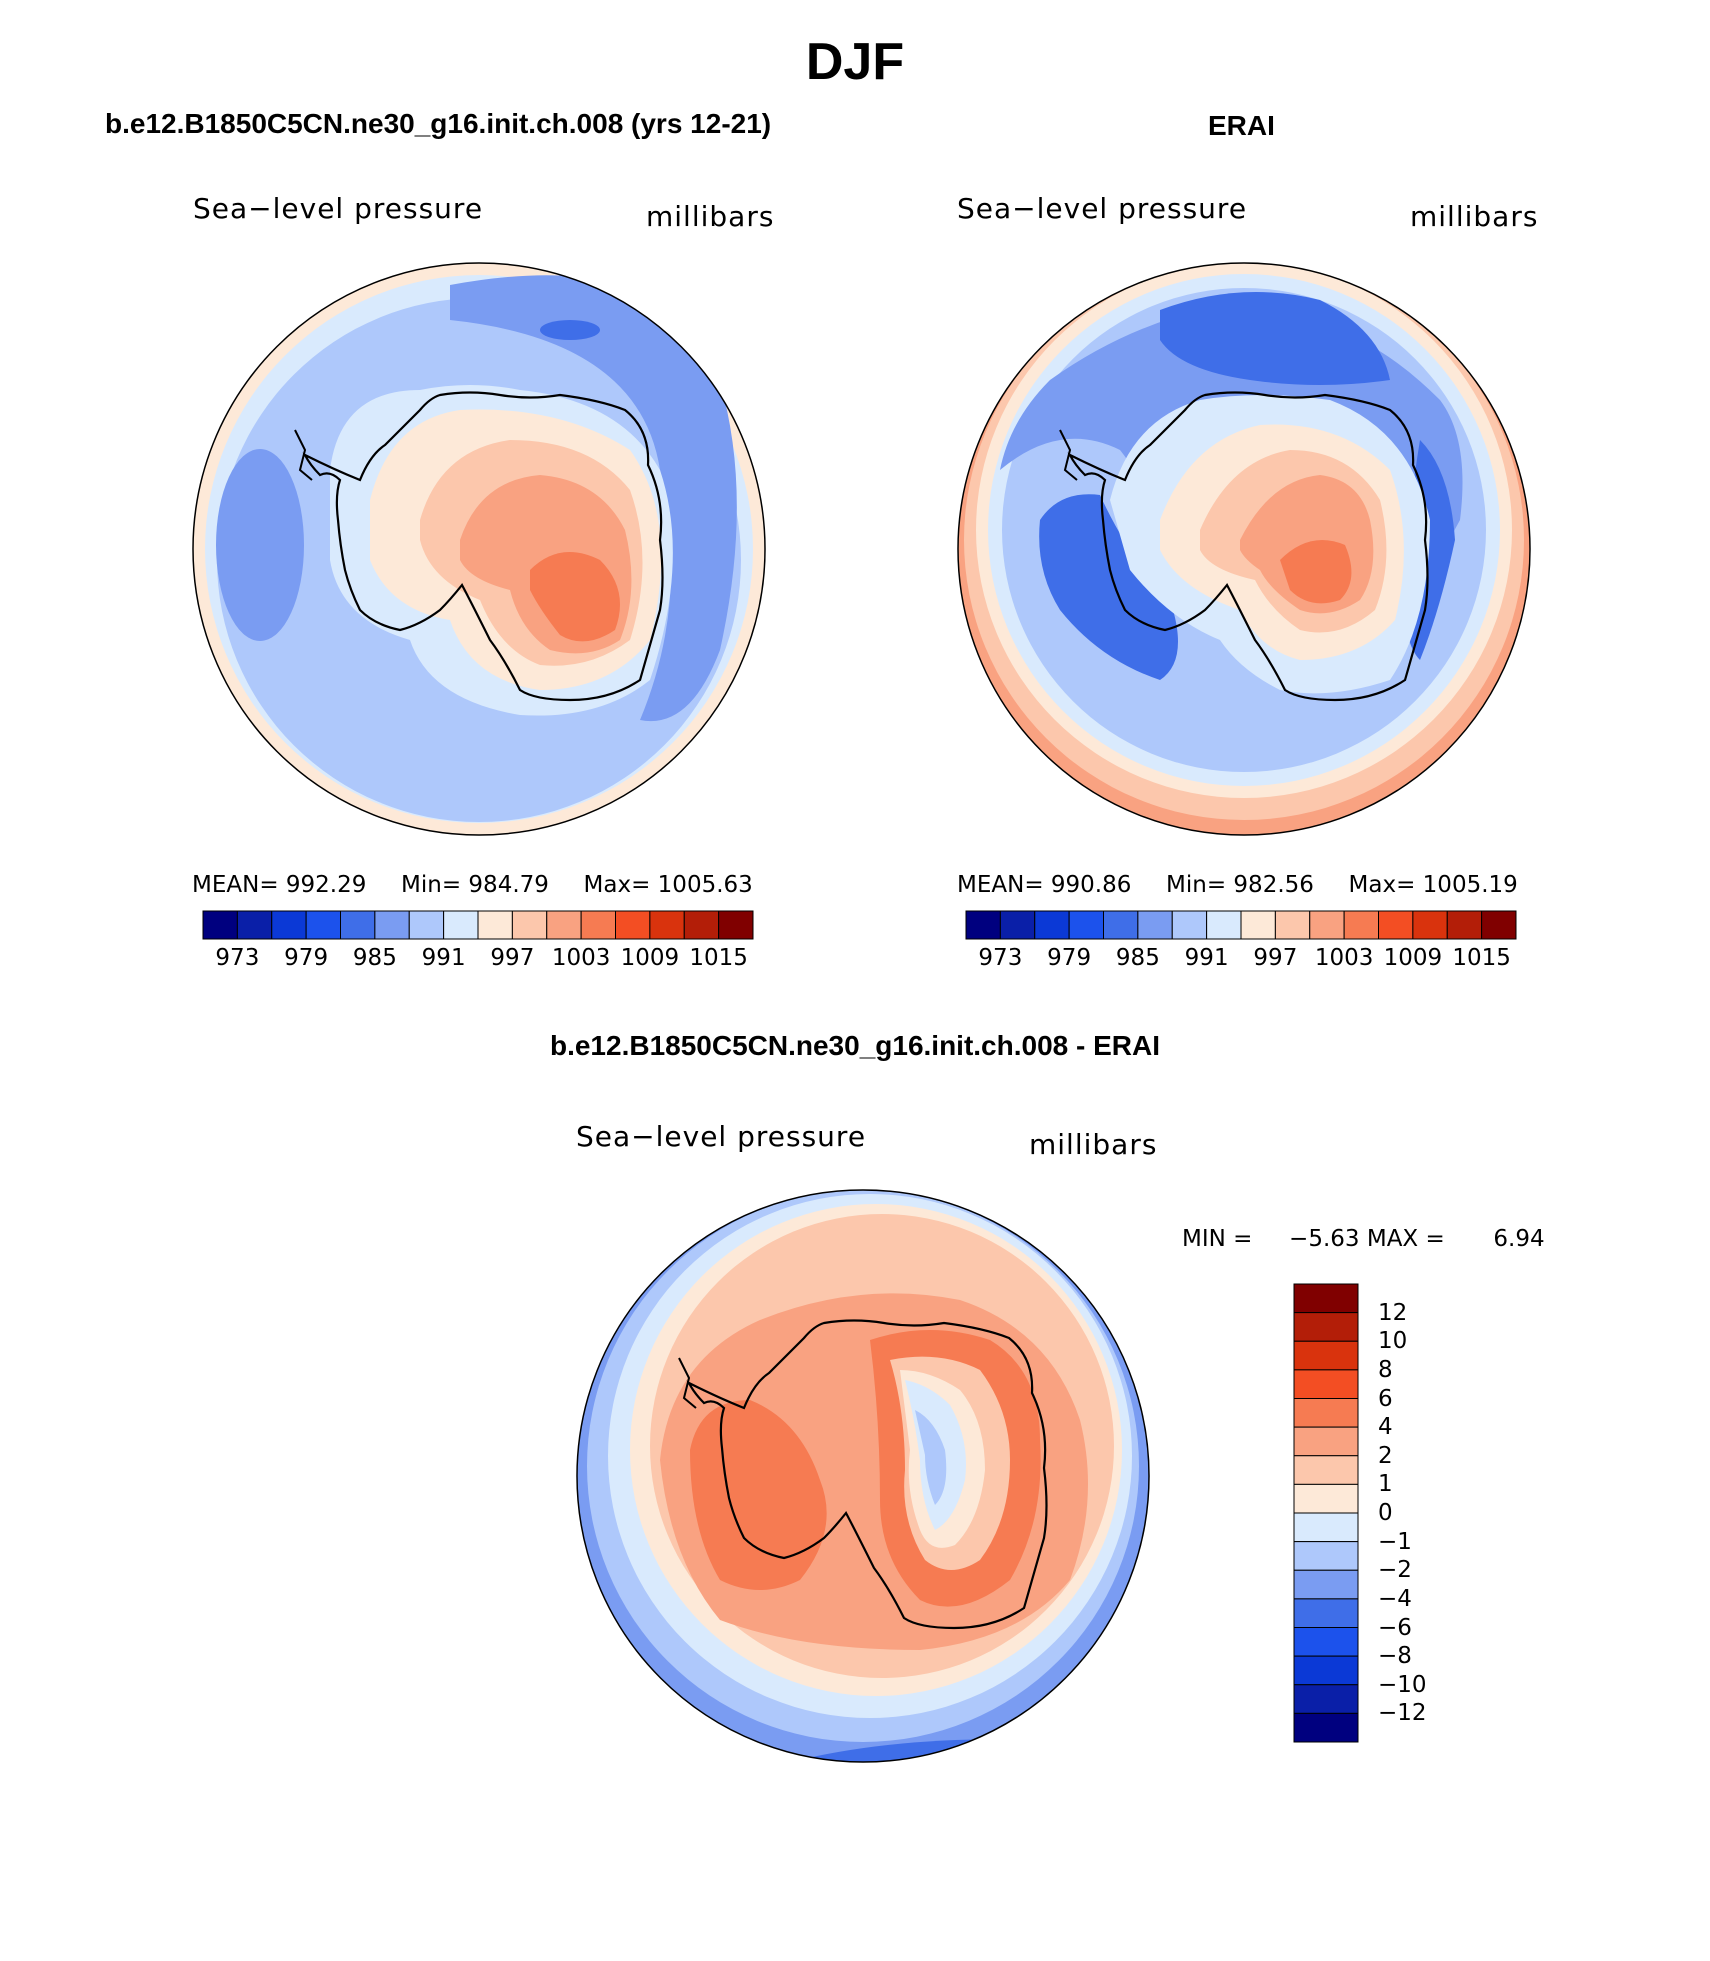  What do you see at coordinates (1248, 546) in the screenshot?
I see `map2-antarctica-outline` at bounding box center [1248, 546].